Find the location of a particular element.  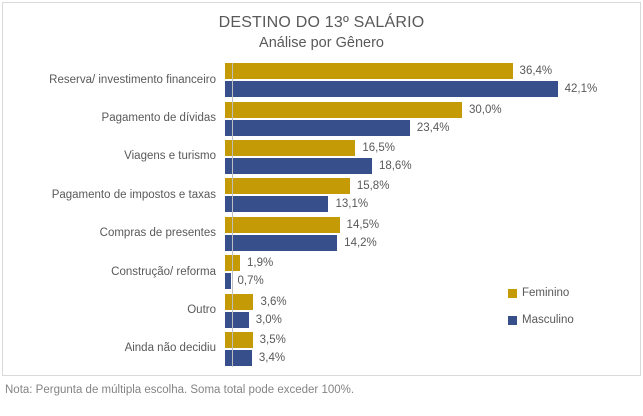

value-label-feminino: 36,4% is located at coordinates (536, 71).